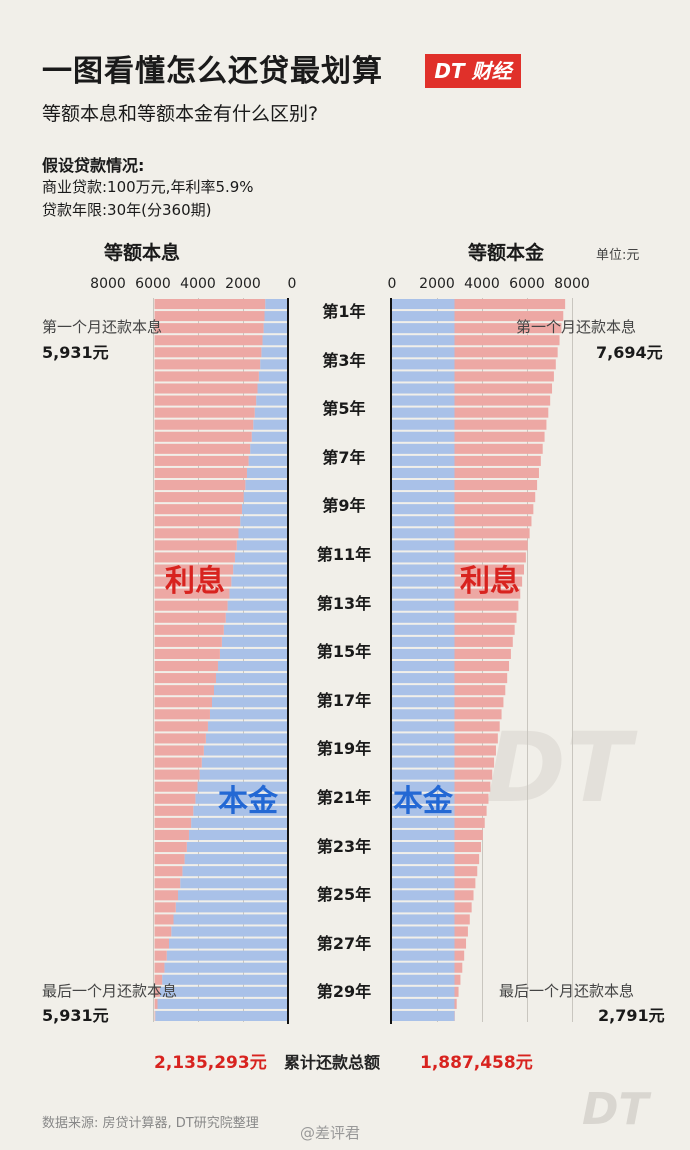 The height and width of the screenshot is (1150, 690). I want to click on right-first-payment-value: 7,694元, so click(629, 352).